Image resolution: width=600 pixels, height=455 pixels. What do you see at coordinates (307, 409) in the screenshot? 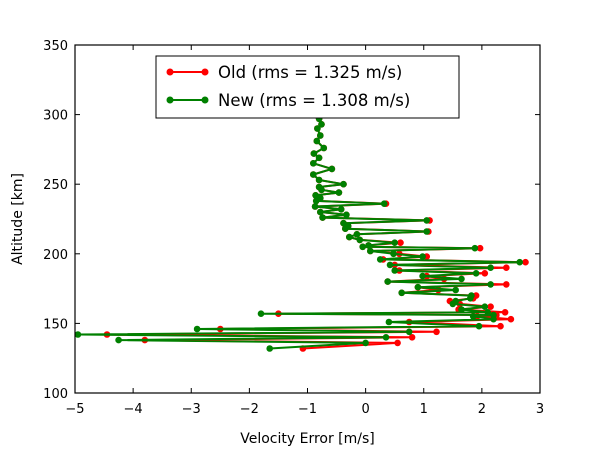
I see `x-tick-label: −1` at bounding box center [307, 409].